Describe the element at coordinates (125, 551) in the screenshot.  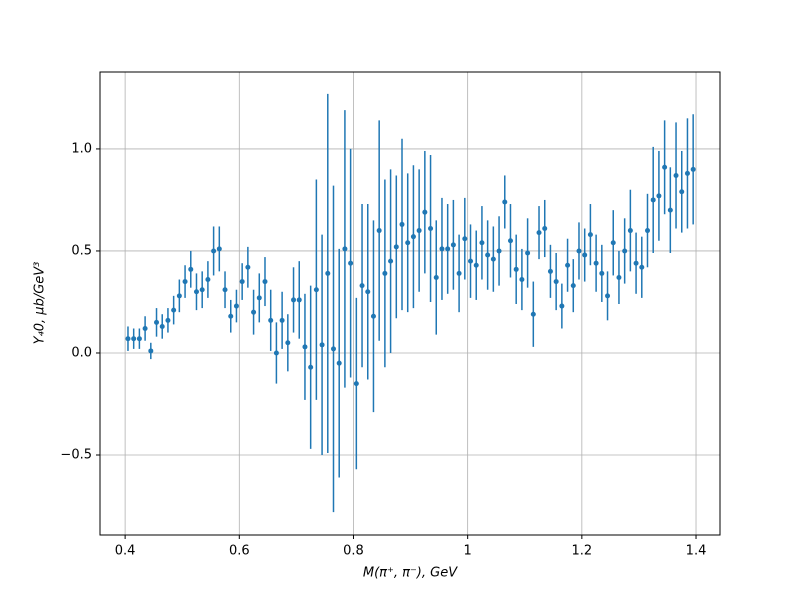
I see `x-tick-label: 0.4` at that location.